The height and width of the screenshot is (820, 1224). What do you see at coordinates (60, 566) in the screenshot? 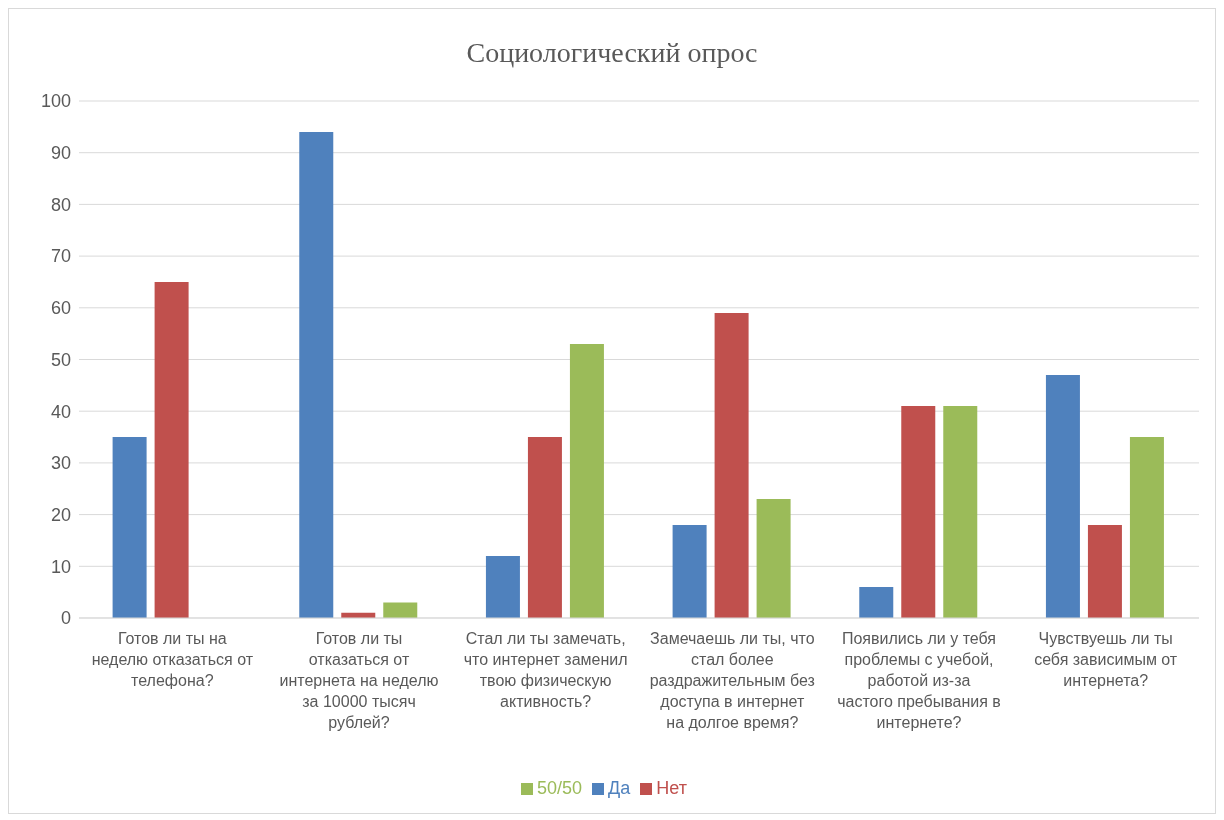
I see `y-tick-label: 10` at bounding box center [60, 566].